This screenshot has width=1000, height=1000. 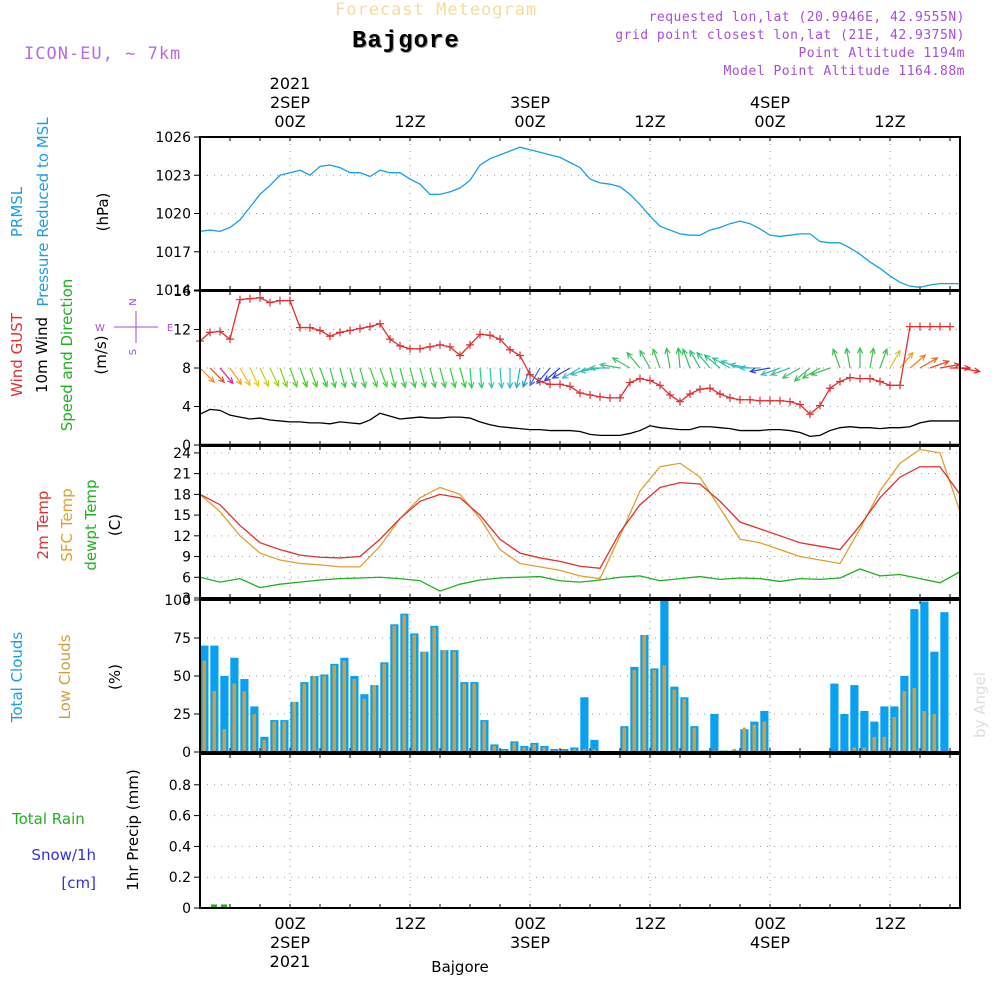 What do you see at coordinates (186, 558) in the screenshot?
I see `y-tick-label: 9` at bounding box center [186, 558].